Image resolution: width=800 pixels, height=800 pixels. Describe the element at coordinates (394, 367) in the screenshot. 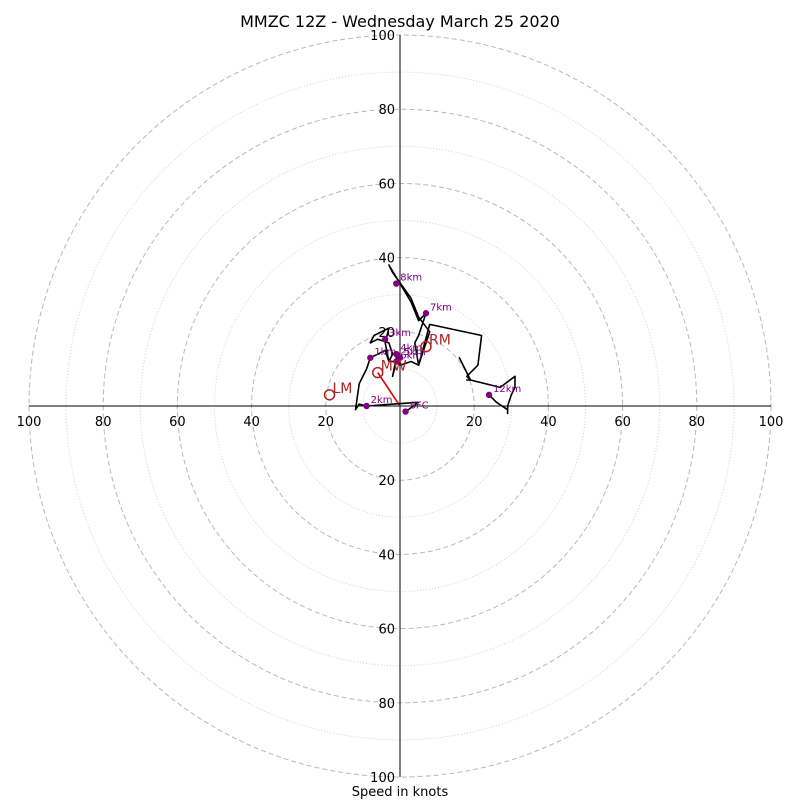

I see `storm-motion-label: MW` at that location.